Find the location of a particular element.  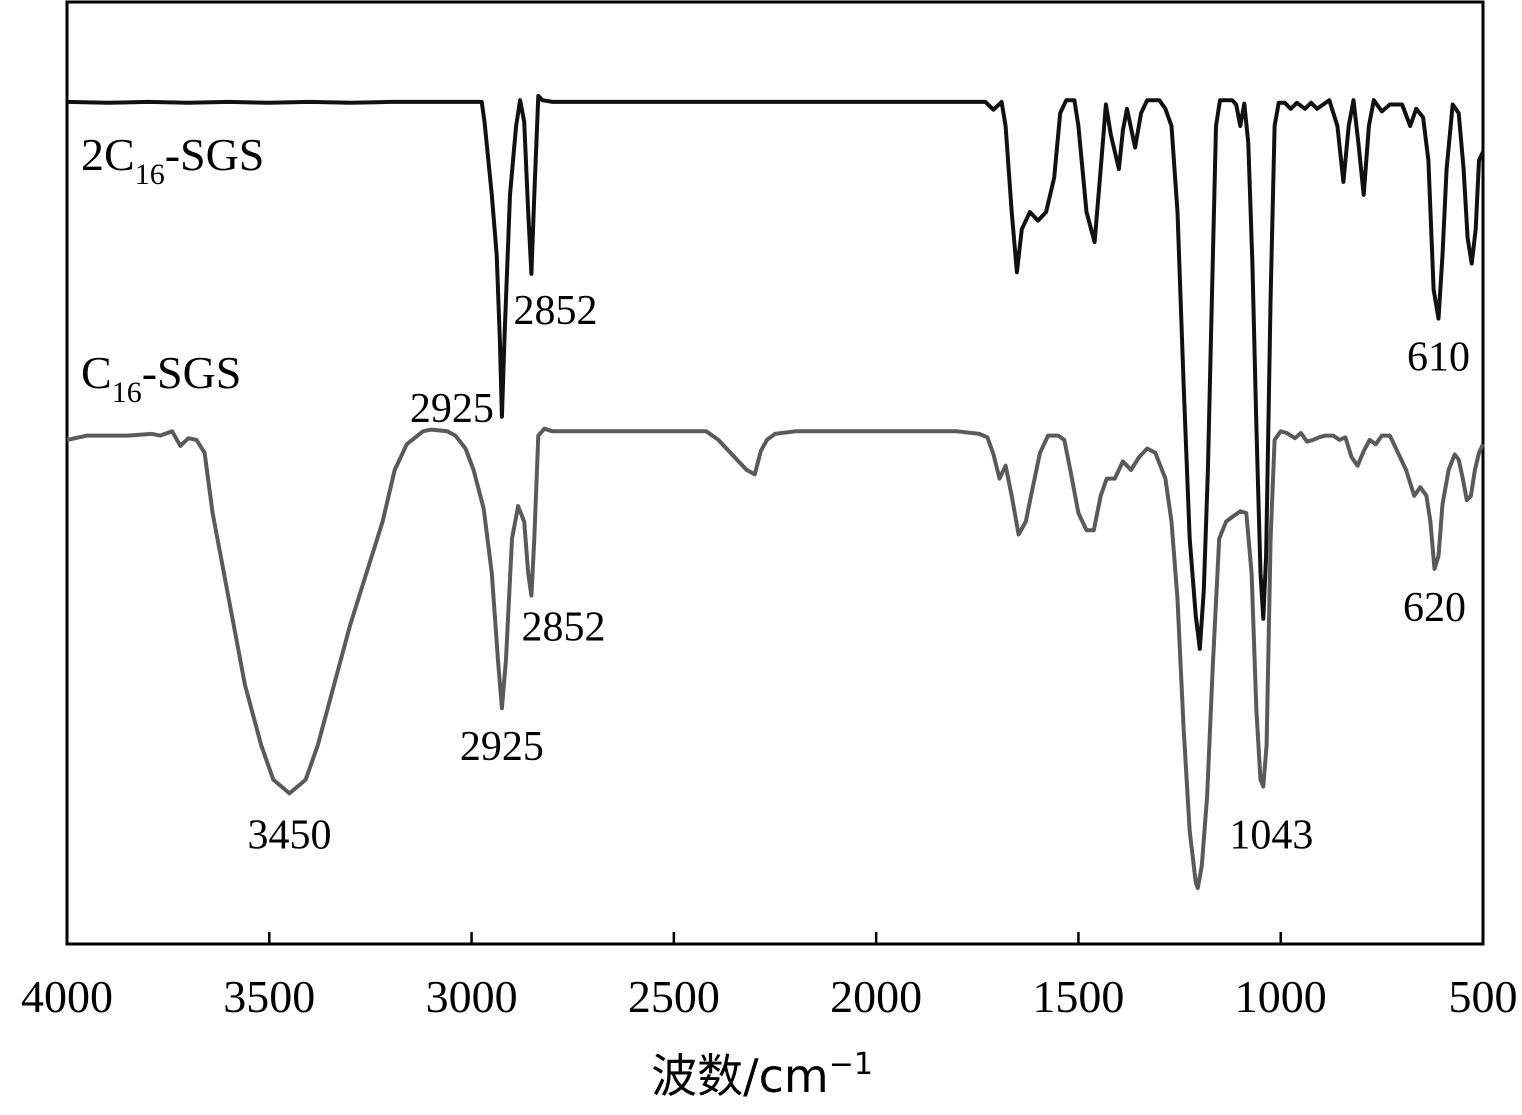

x-axis-tick-labels: 4000 3500 3000 2500 2000 1500 1000 500 is located at coordinates (769, 996).